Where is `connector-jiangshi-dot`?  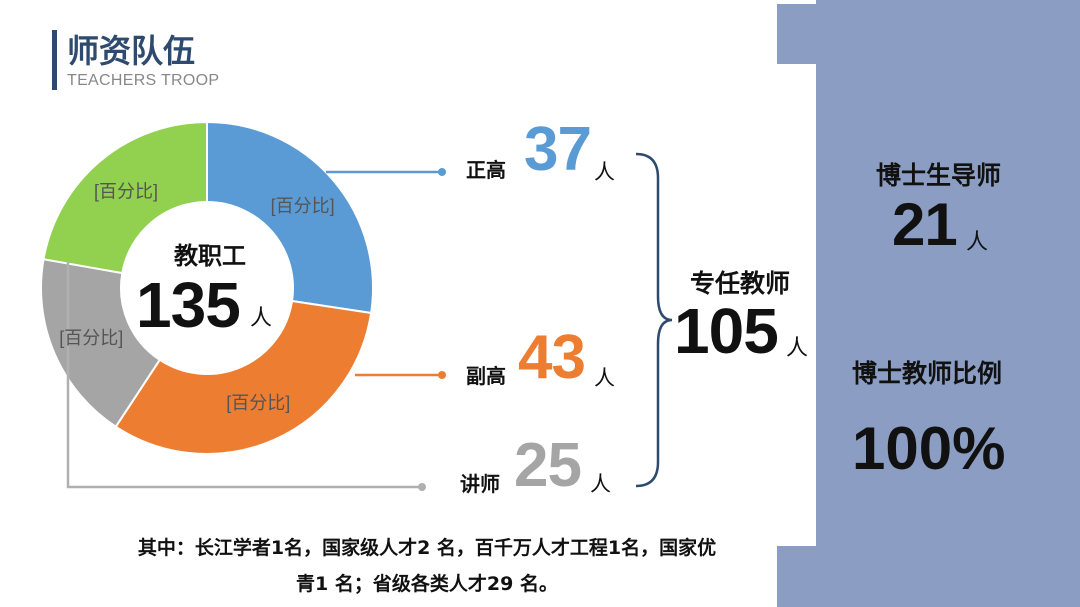 connector-jiangshi-dot is located at coordinates (422, 487).